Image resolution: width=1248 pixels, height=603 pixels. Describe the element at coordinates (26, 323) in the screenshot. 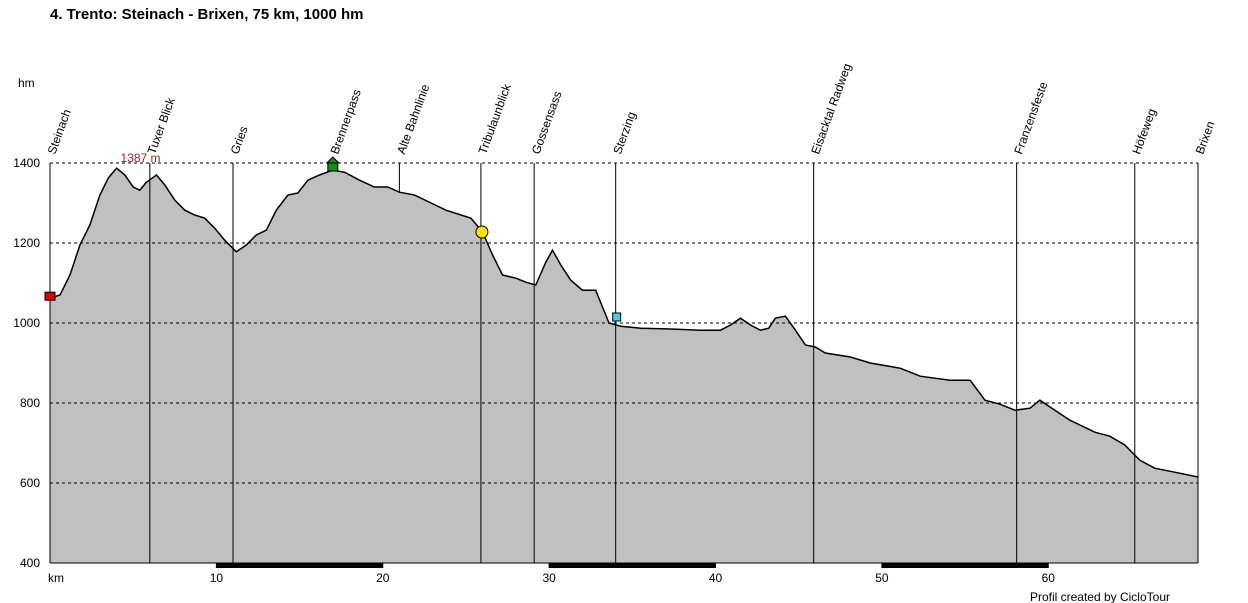

I see `y-tick-label: 1000` at that location.